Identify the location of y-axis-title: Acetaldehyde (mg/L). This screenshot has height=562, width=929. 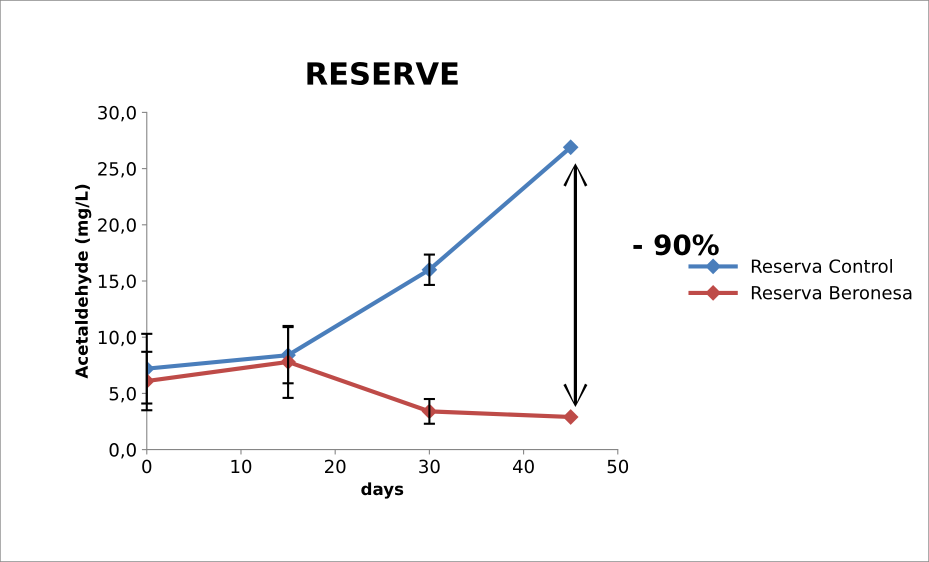
(83, 281).